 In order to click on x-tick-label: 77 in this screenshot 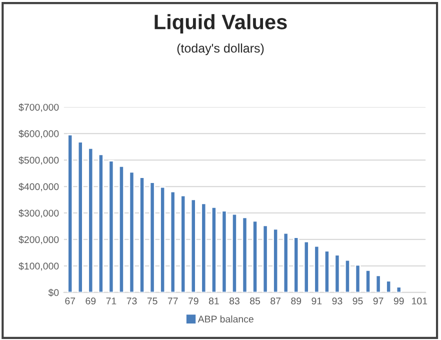, I will do `click(173, 301)`.